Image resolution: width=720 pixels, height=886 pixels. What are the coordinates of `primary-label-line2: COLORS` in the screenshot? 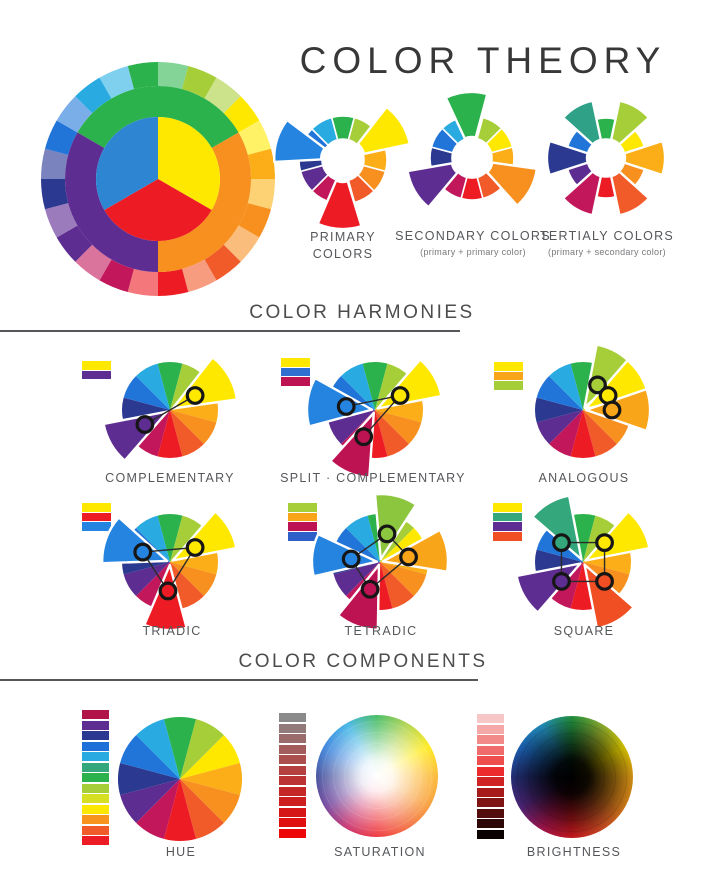 It's located at (343, 253).